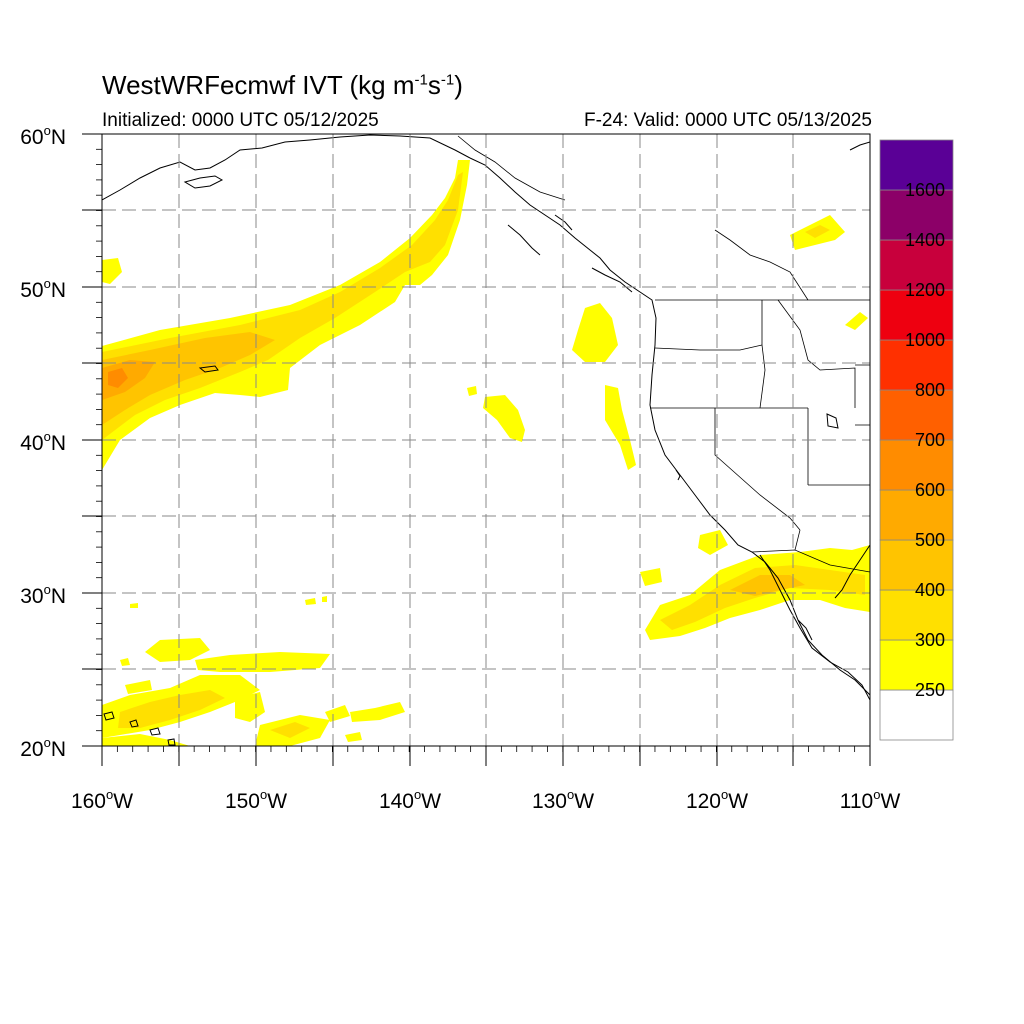 The width and height of the screenshot is (1024, 1024). I want to click on colorbar-label-500: 500, so click(930, 540).